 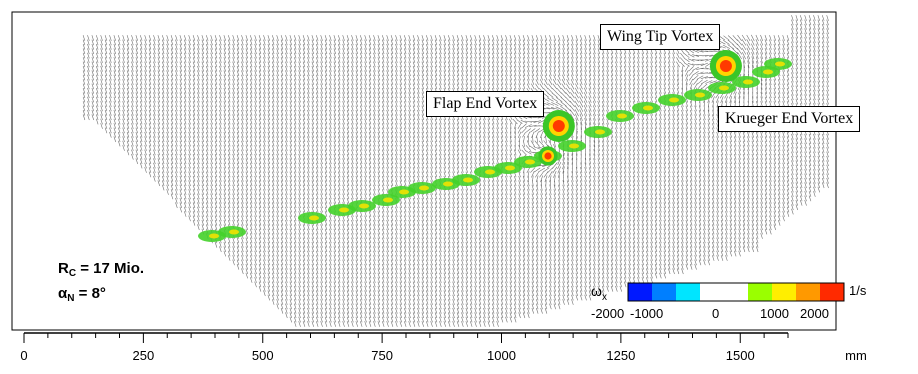 I want to click on reynolds-symbol: R, so click(x=63, y=268).